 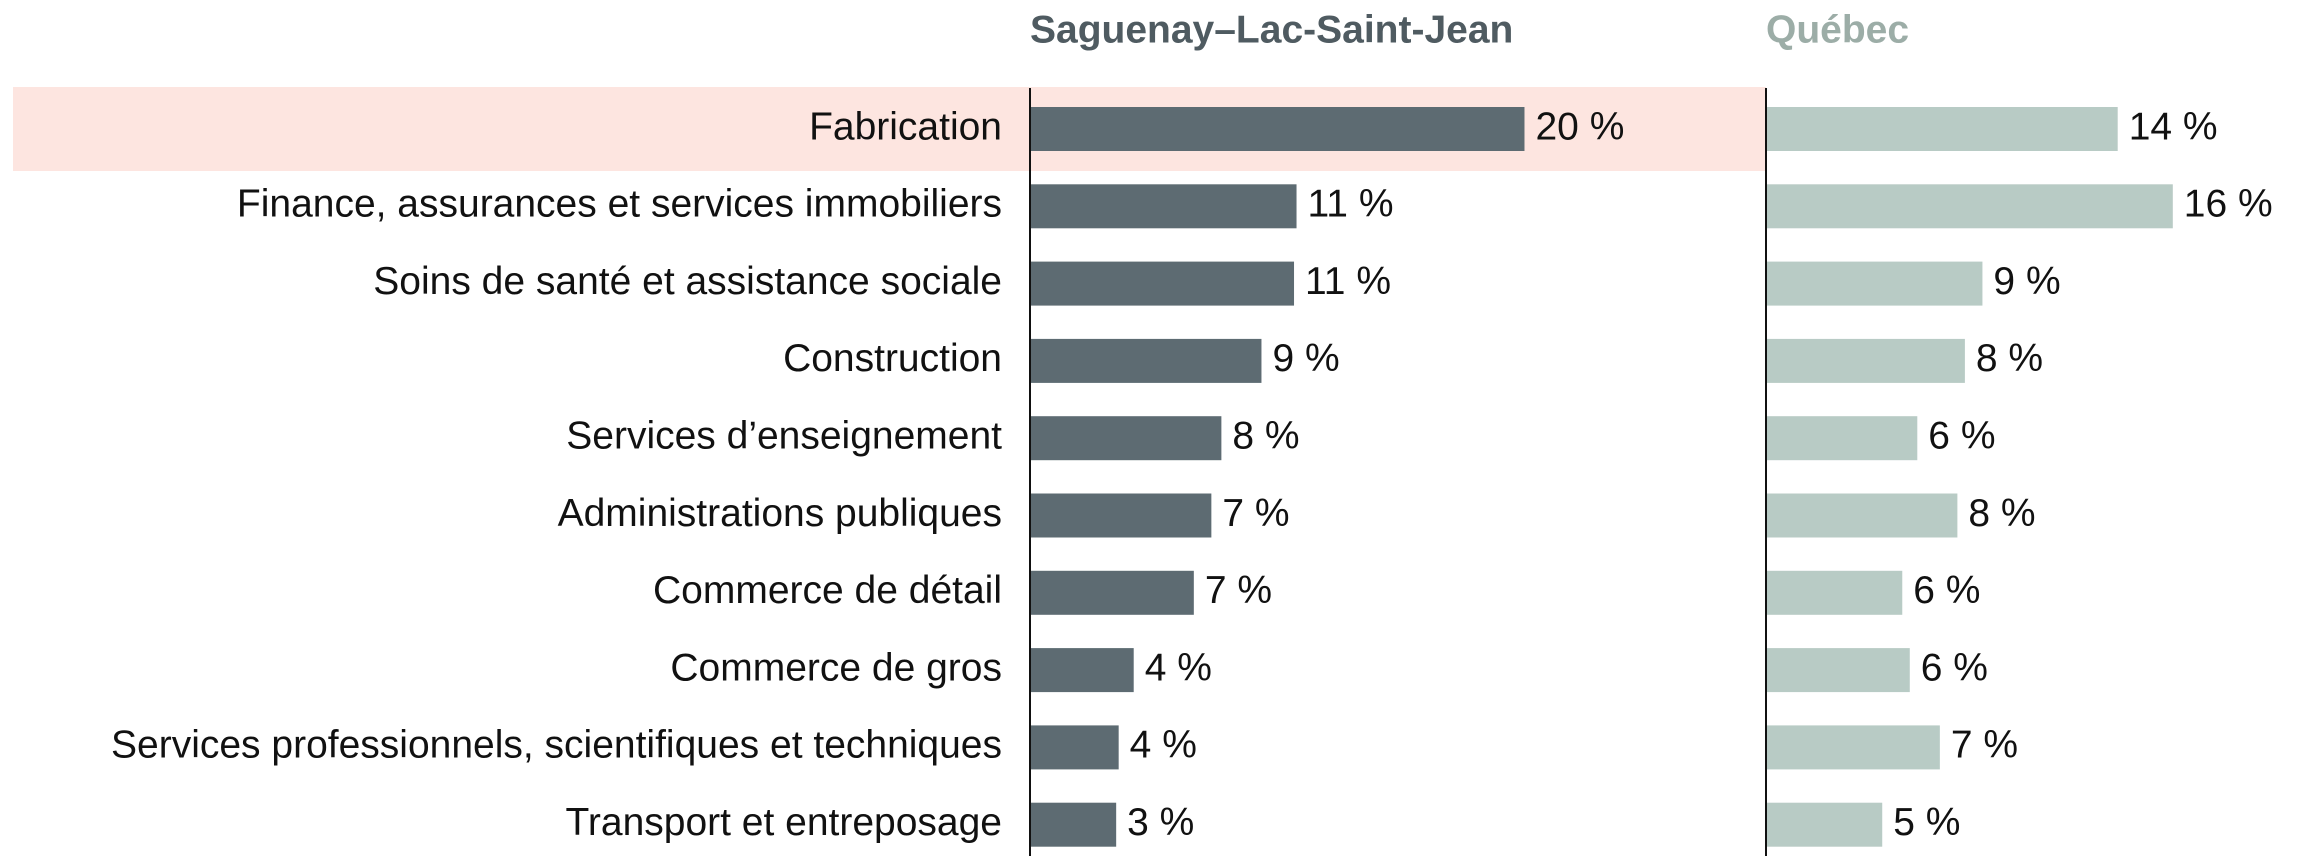 I want to click on series-header: Saguenay–Lac-Saint-Jean, so click(x=1271, y=29).